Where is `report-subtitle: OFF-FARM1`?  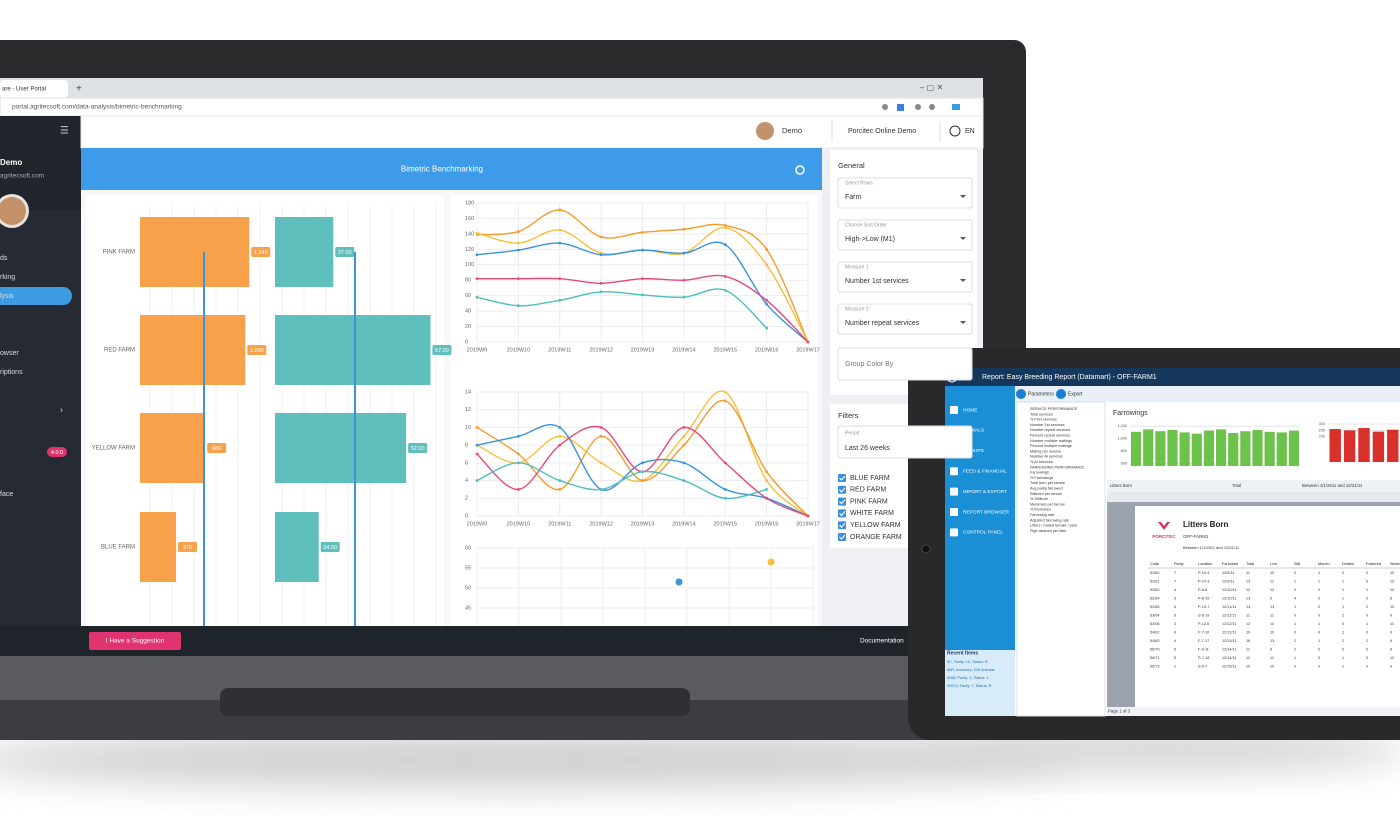 report-subtitle: OFF-FARM1 is located at coordinates (1196, 536).